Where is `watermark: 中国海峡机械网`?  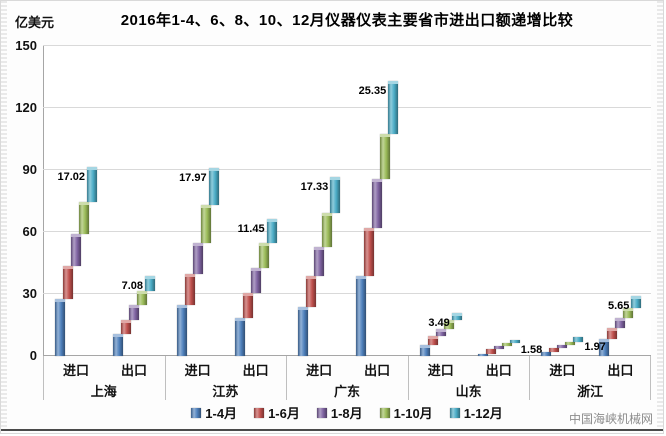
watermark: 中国海峡机械网 is located at coordinates (610, 419).